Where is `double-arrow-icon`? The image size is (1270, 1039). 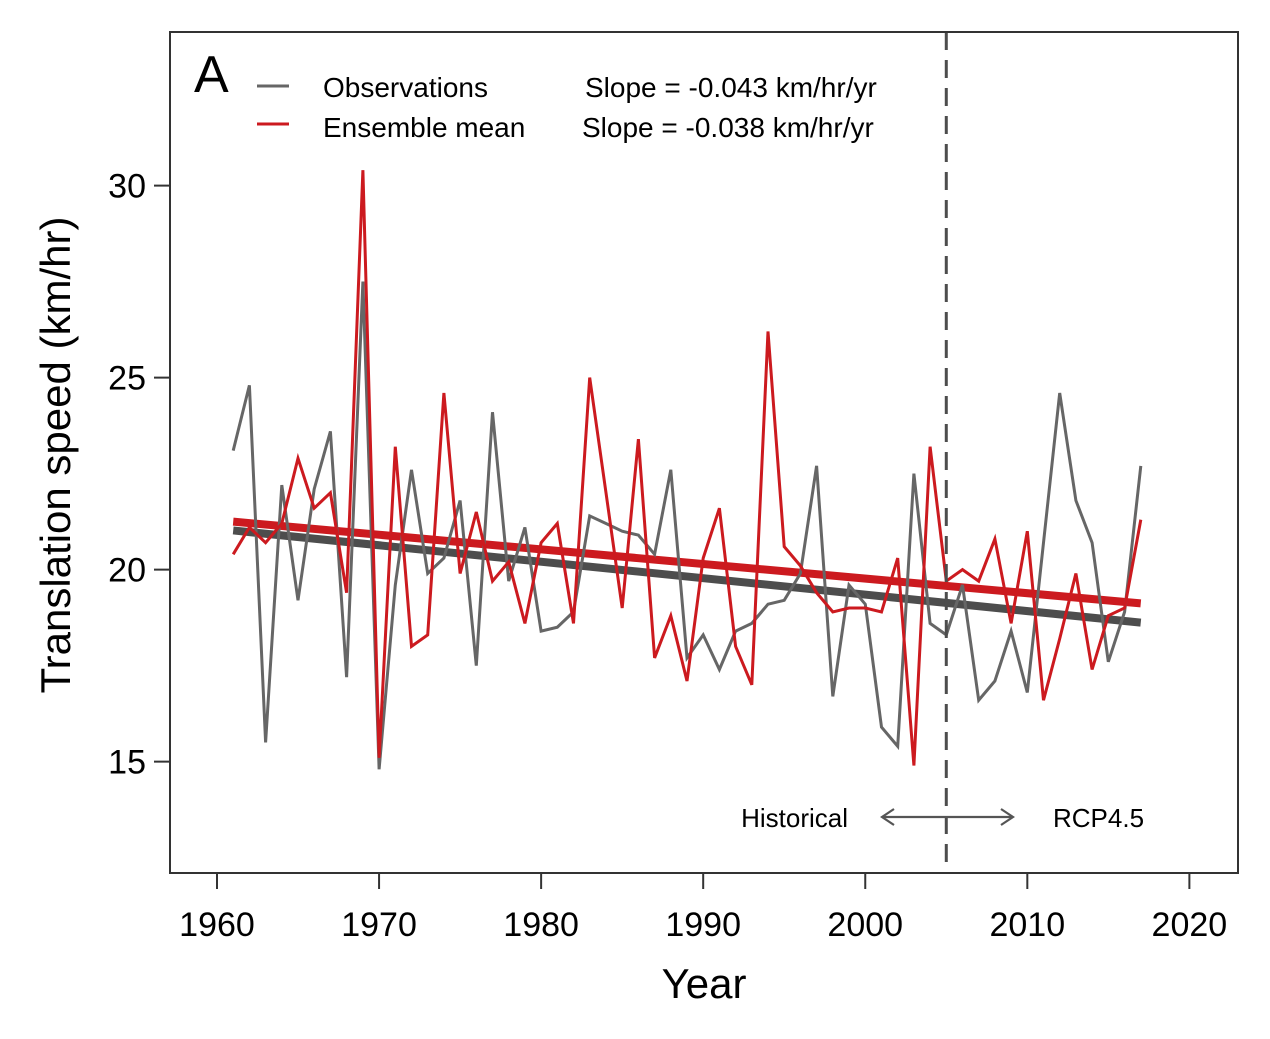
double-arrow-icon is located at coordinates (947, 817).